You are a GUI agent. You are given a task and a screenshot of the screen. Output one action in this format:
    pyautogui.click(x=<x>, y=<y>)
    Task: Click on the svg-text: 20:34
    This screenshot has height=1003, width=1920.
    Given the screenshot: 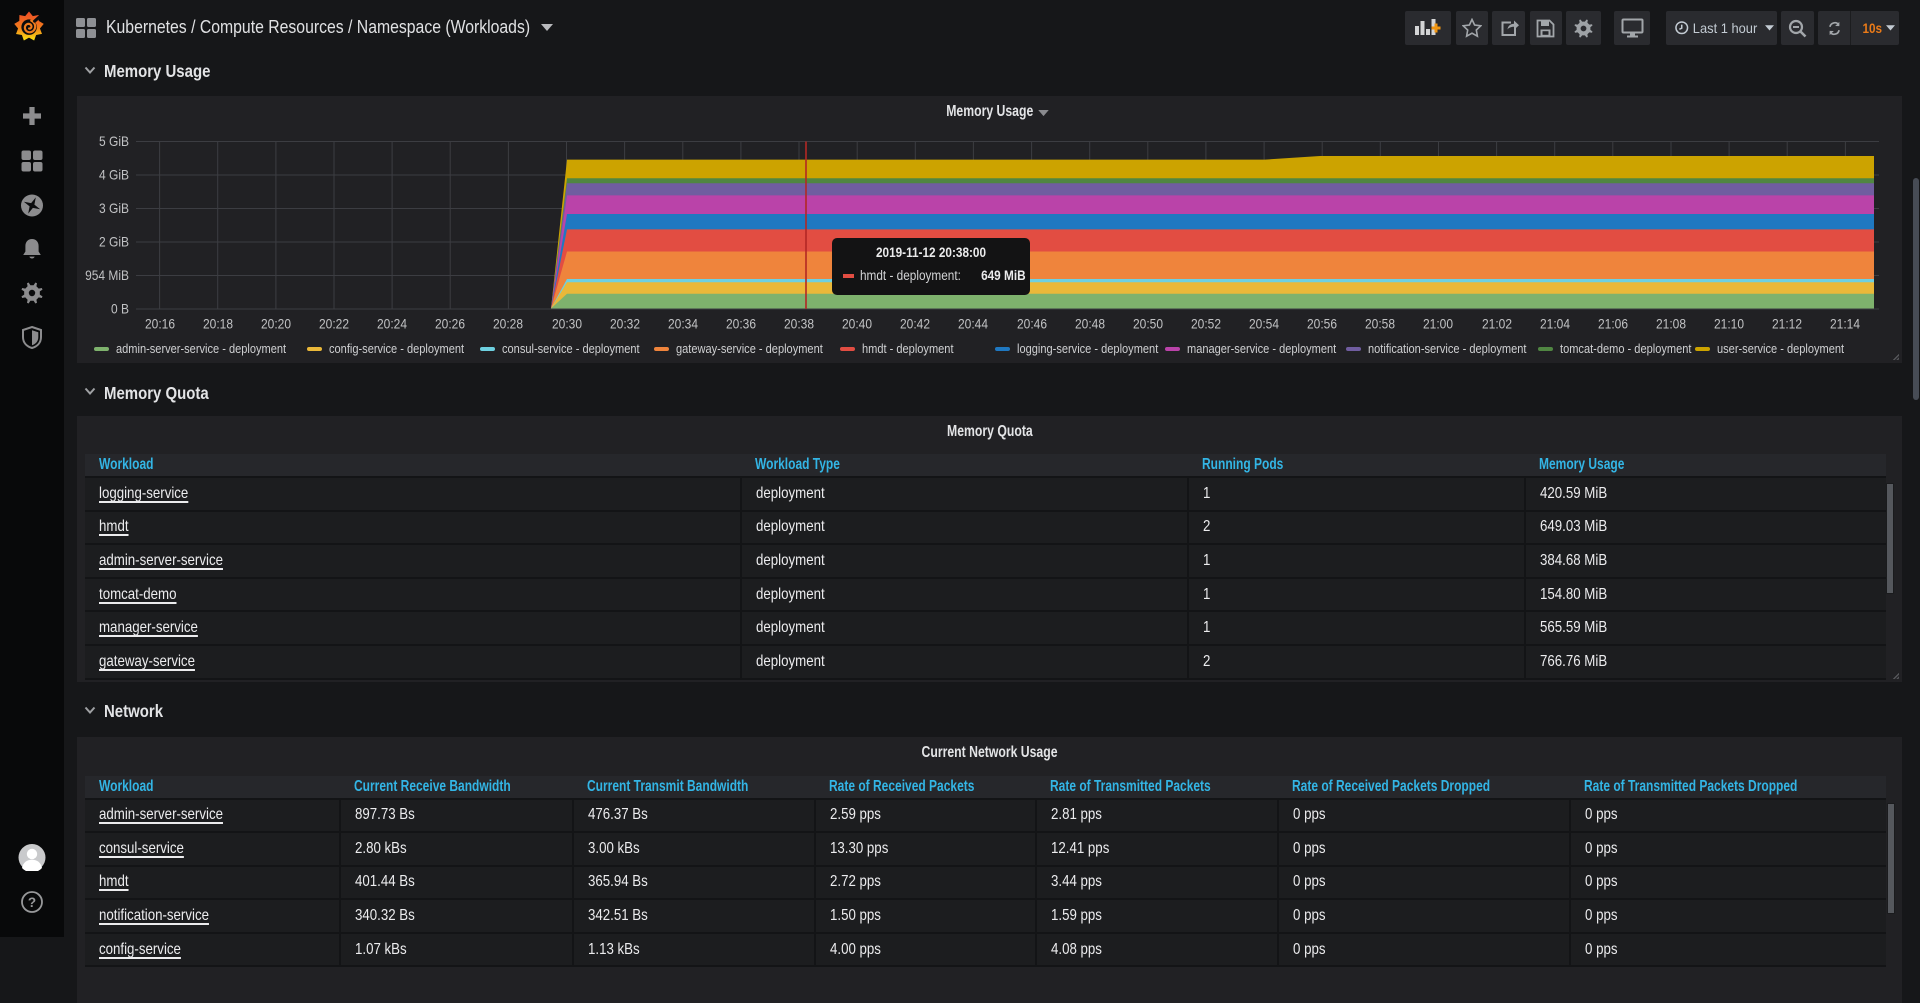 What is the action you would take?
    pyautogui.click(x=683, y=324)
    